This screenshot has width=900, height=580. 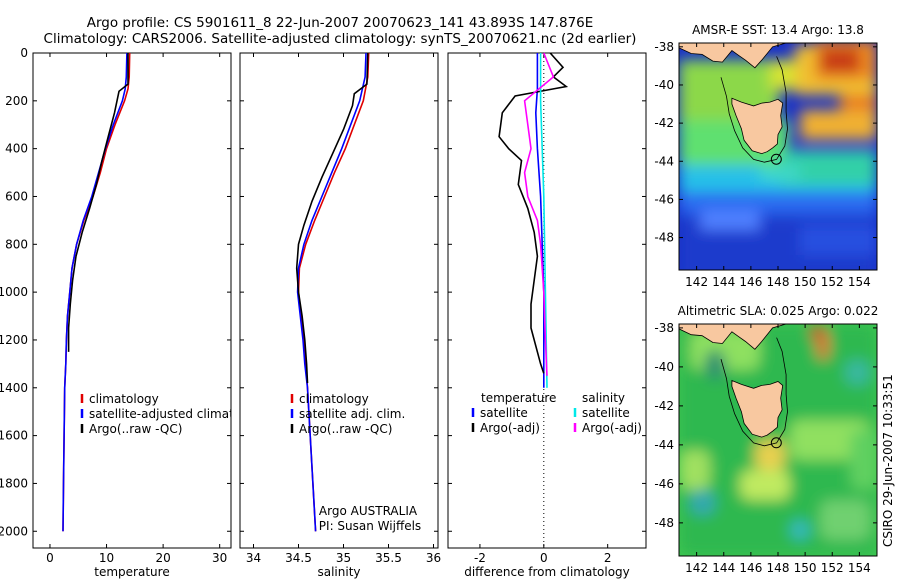 I want to click on annotation-line: Argo AUSTRALIA, so click(x=368, y=511).